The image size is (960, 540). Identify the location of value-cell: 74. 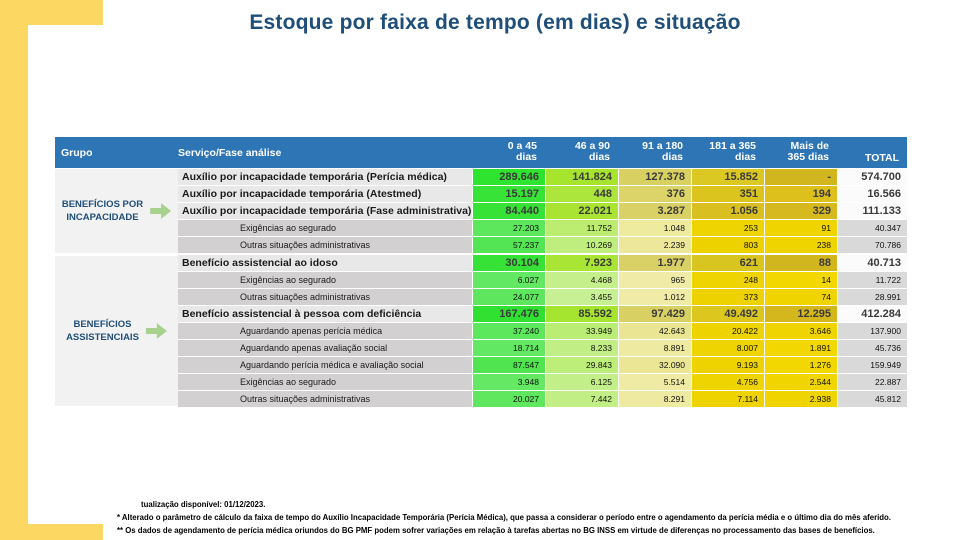
(800, 297).